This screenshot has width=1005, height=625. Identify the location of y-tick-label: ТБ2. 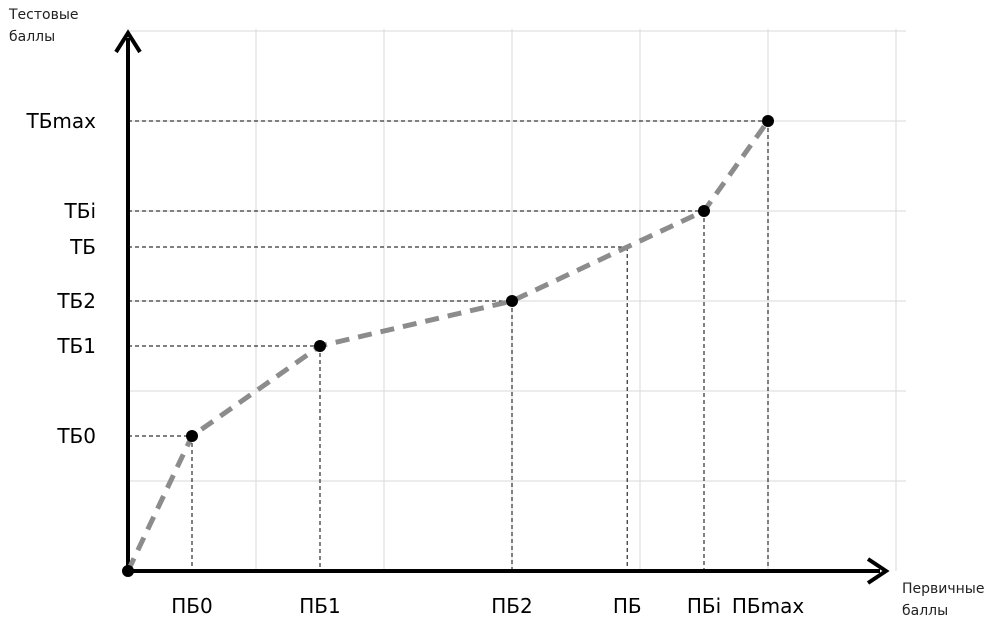
(76, 301).